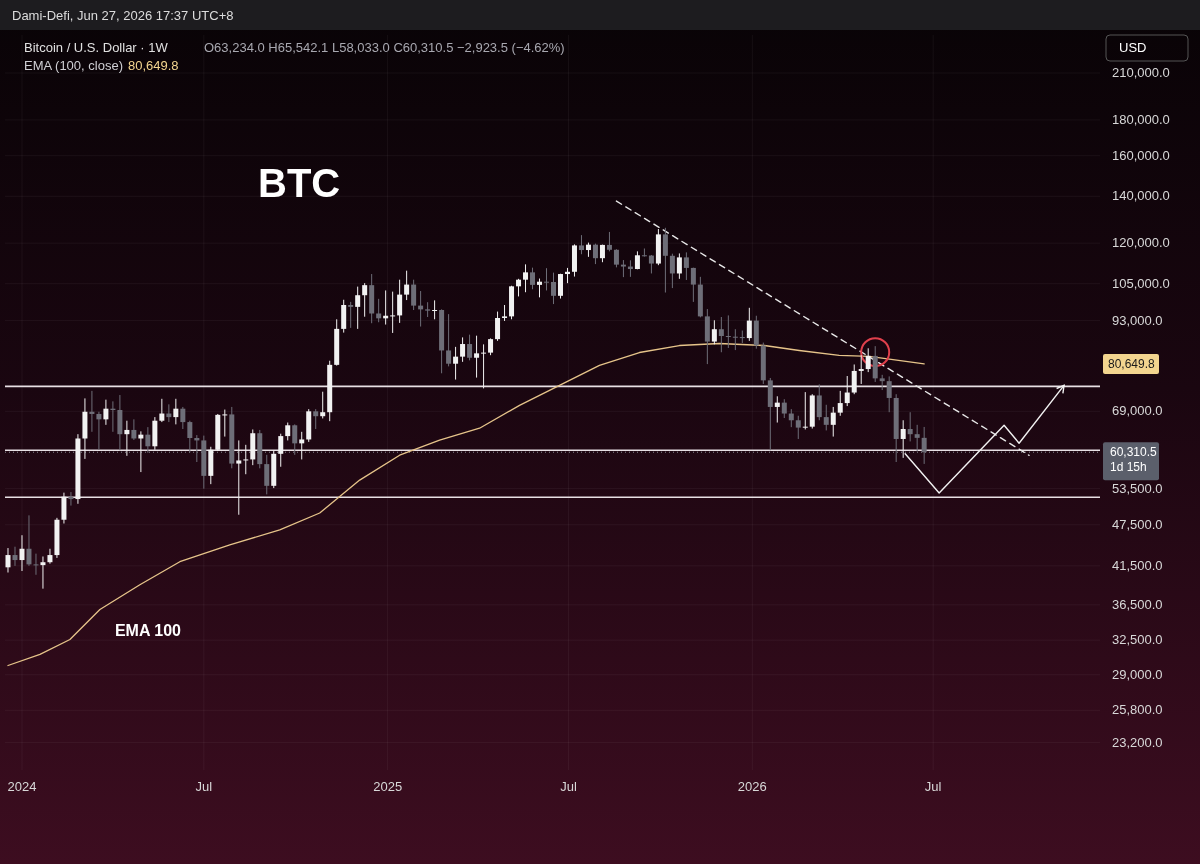 This screenshot has width=1200, height=864. Describe the element at coordinates (1141, 155) in the screenshot. I see `y-tick-label: 160,000.0` at that location.